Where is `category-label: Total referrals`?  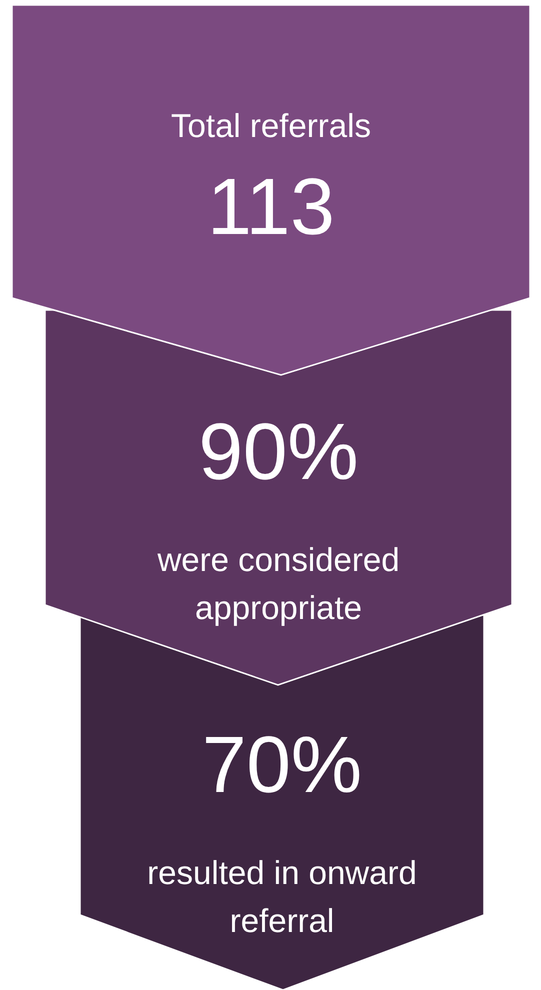
category-label: Total referrals is located at coordinates (271, 125).